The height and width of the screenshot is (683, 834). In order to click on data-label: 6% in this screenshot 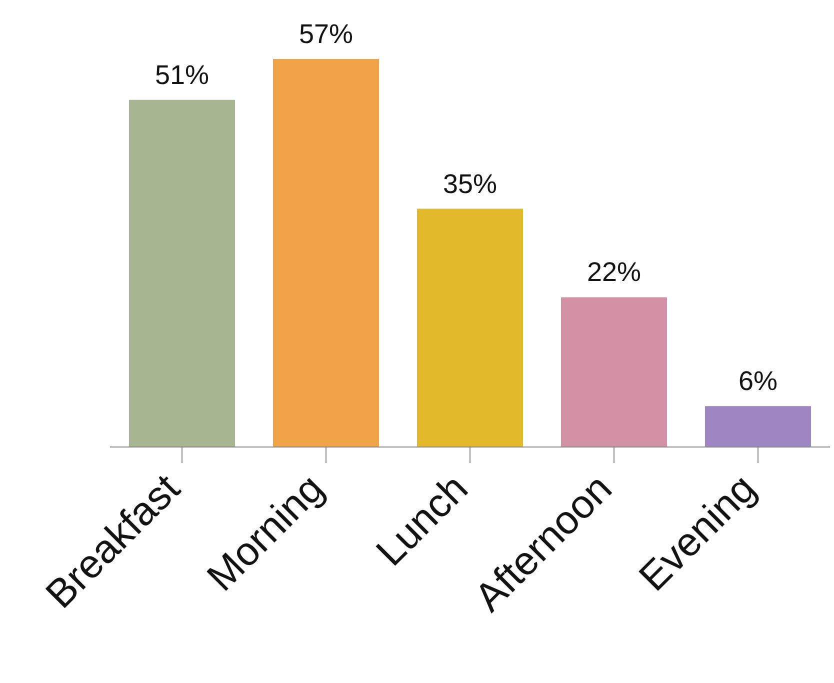, I will do `click(758, 381)`.